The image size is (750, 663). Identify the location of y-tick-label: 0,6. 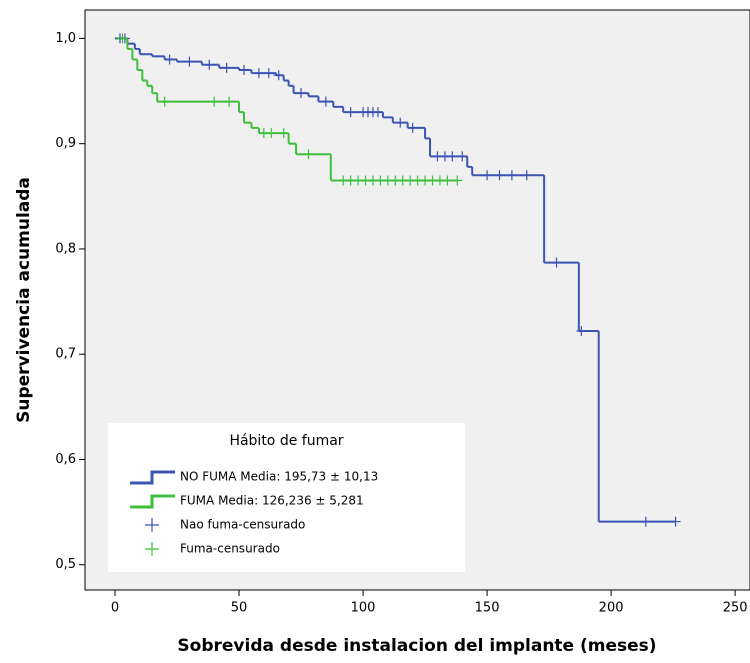
(65, 459).